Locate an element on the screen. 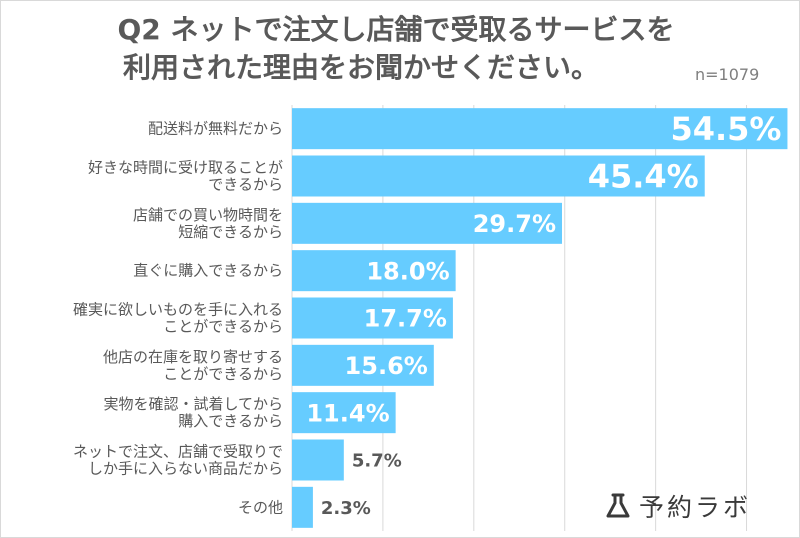 The width and height of the screenshot is (800, 538). category-label: 購入できるから is located at coordinates (230, 421).